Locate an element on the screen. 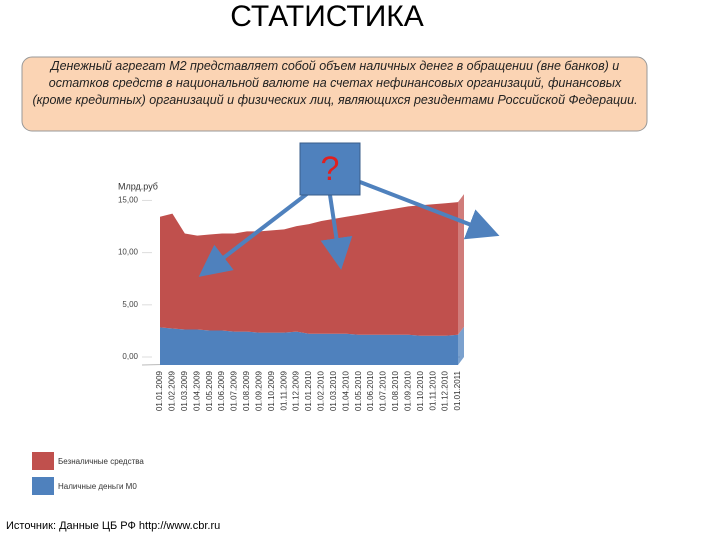  source: Источник: Данные ЦБ РФ http://www.cbr.ru is located at coordinates (113, 526).